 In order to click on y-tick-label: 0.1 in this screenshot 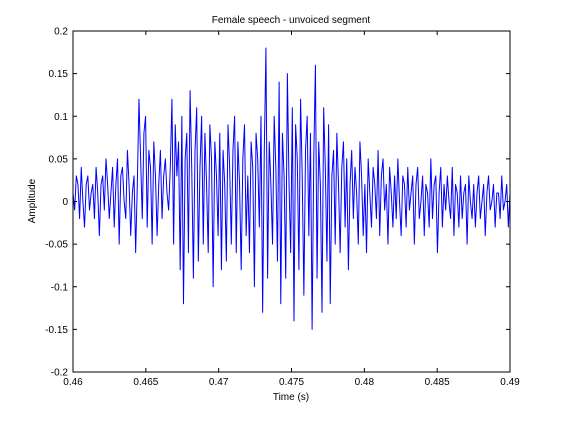, I will do `click(61, 117)`.